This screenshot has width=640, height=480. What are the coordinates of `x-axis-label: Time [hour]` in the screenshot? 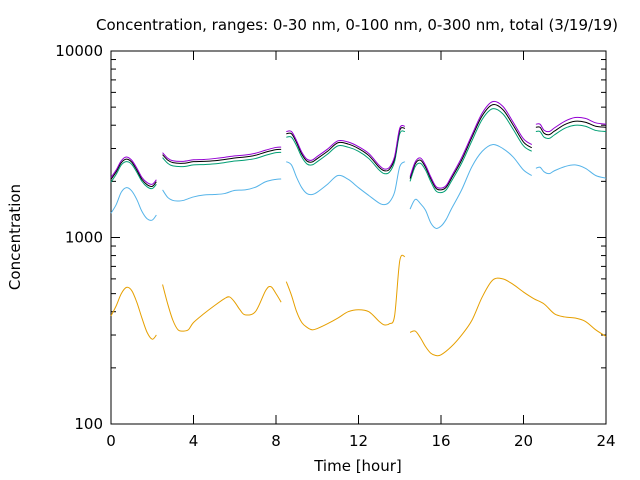 It's located at (357, 466).